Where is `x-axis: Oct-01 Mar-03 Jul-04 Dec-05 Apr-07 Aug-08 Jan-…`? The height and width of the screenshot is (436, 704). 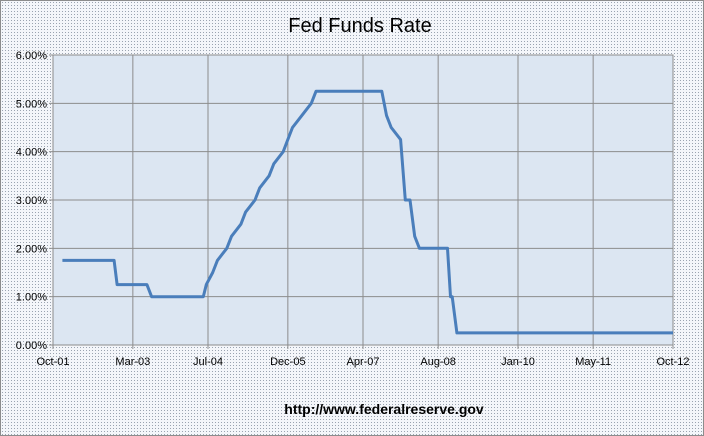 x-axis: Oct-01 Mar-03 Jul-04 Dec-05 Apr-07 Aug-08 Jan-… is located at coordinates (363, 356).